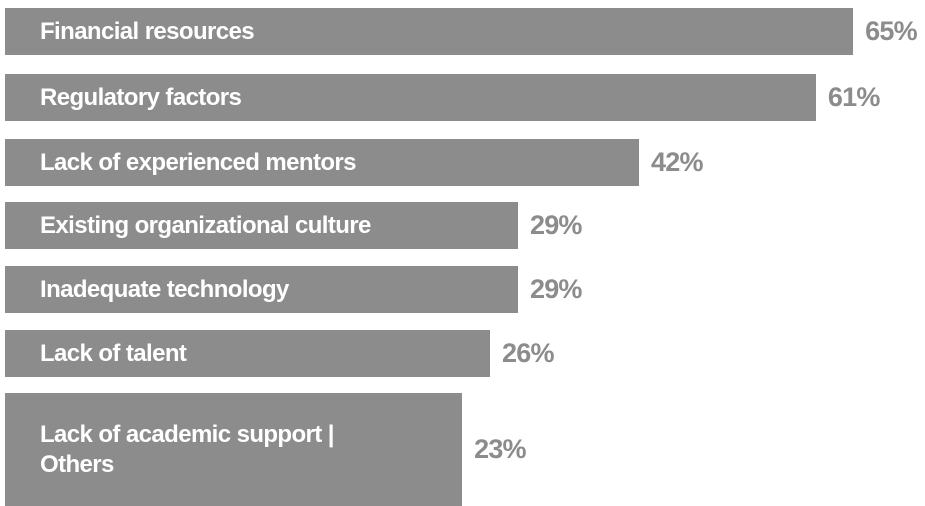  I want to click on bar: Lack of talent, so click(248, 353).